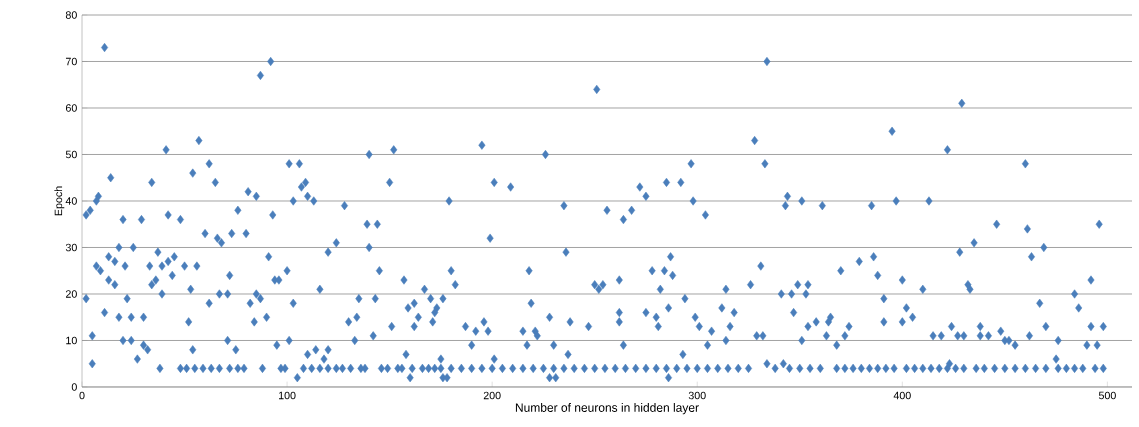  Describe the element at coordinates (71, 294) in the screenshot. I see `y-tick-label: 20` at that location.